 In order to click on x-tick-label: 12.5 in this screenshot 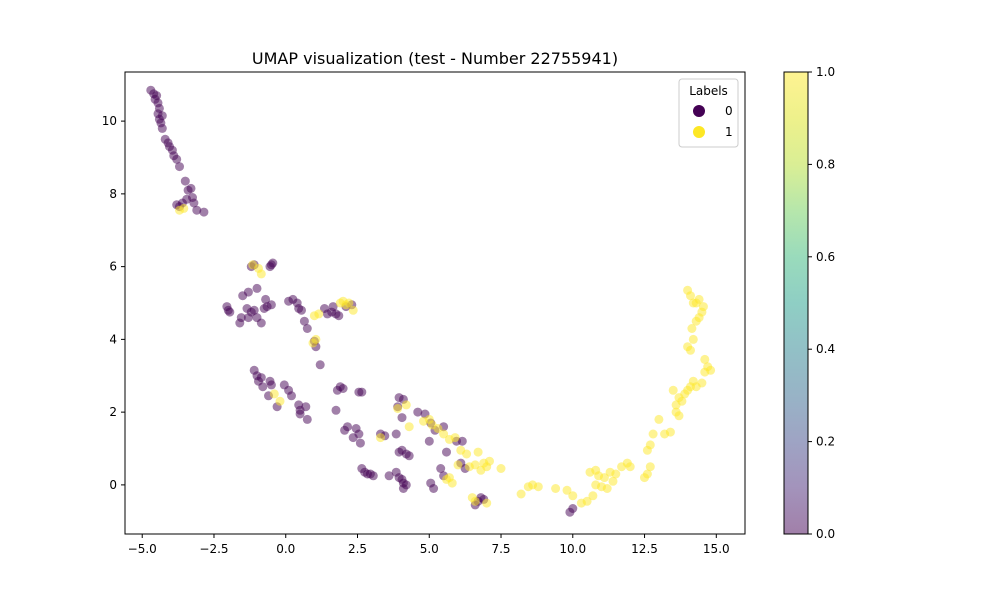, I will do `click(644, 549)`.